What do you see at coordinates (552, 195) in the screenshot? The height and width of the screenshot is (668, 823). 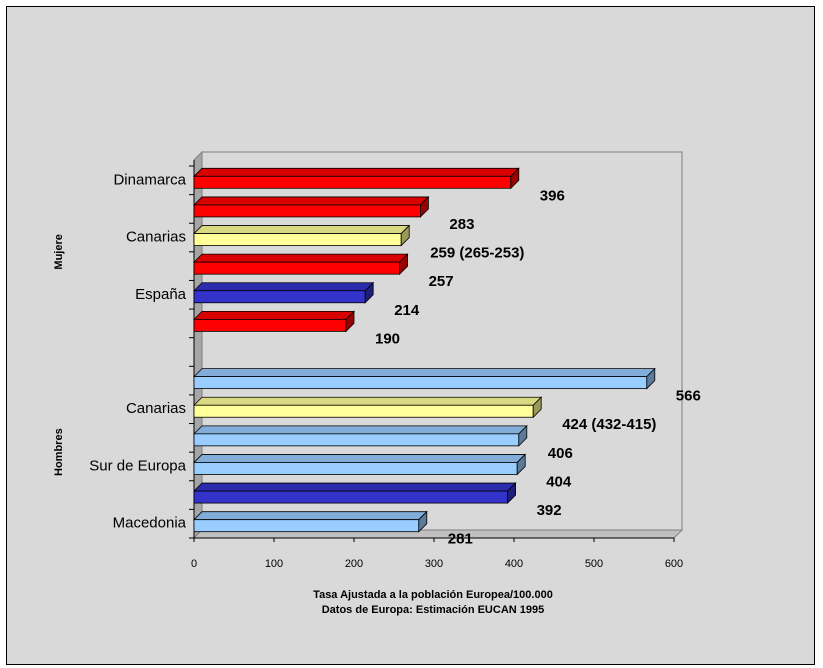 I see `data-label: 396` at bounding box center [552, 195].